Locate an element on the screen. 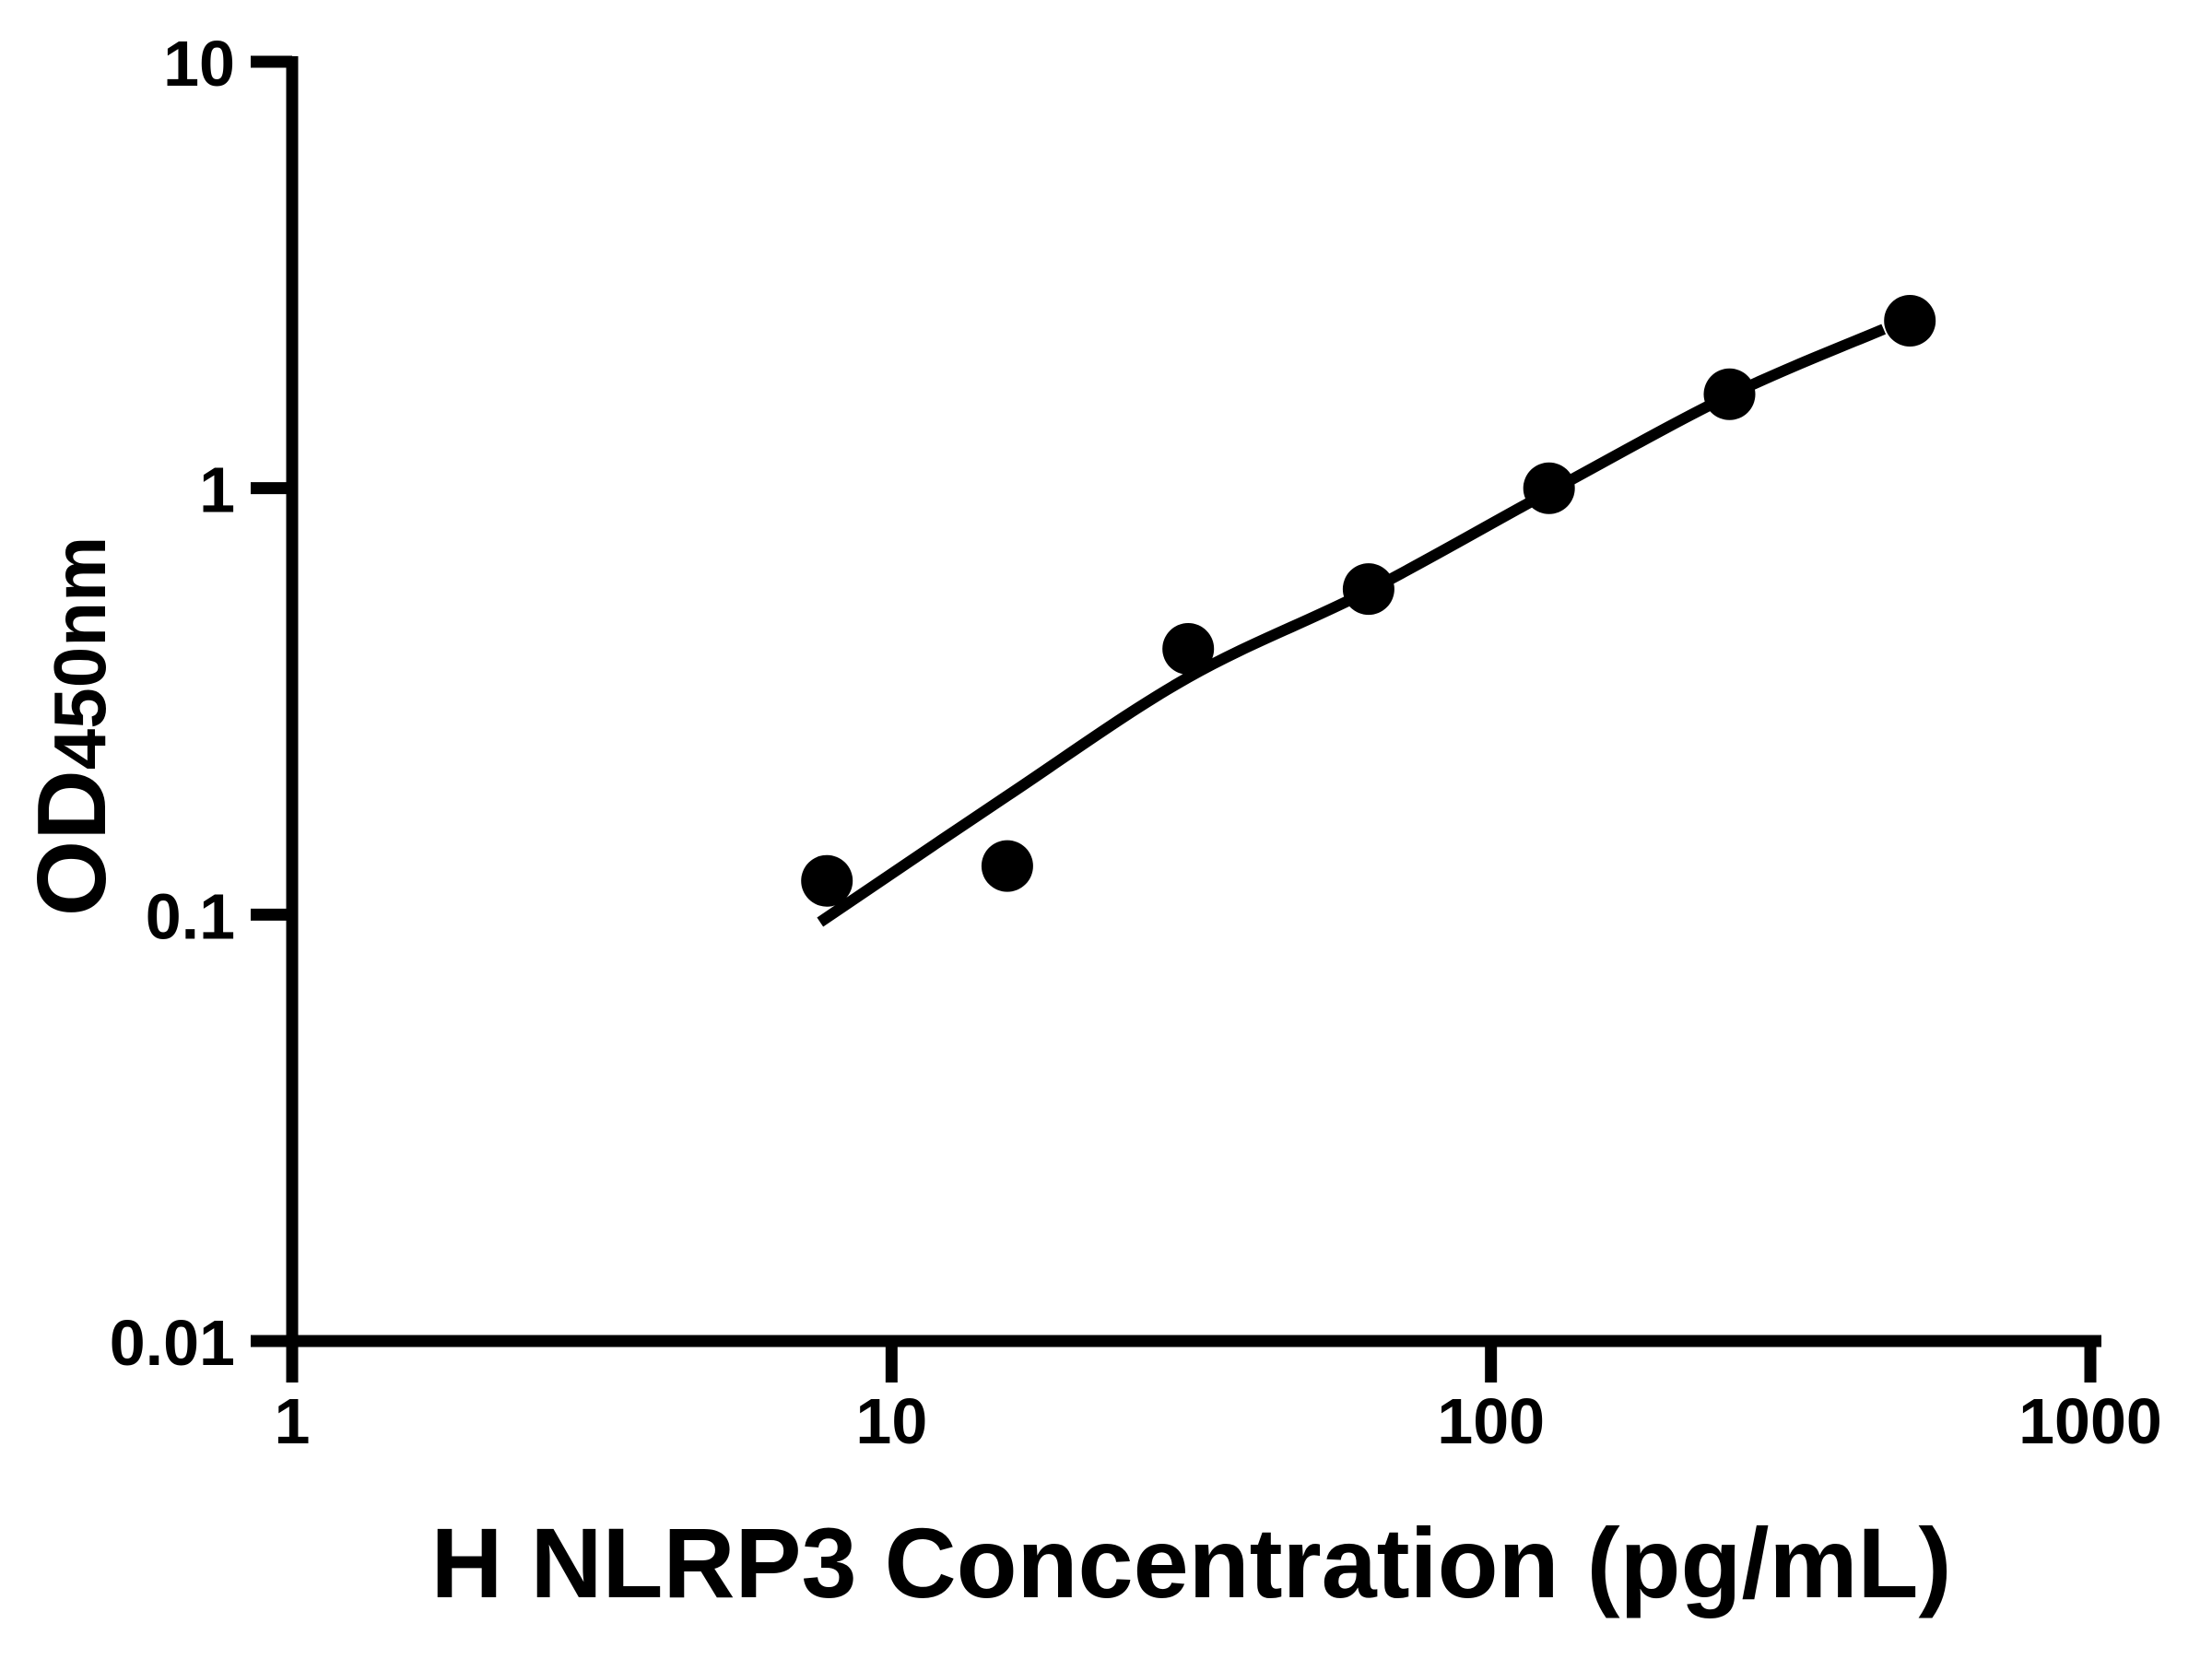 Image resolution: width=2212 pixels, height=1659 pixels. y-axis-title-main: OD is located at coordinates (72, 843).